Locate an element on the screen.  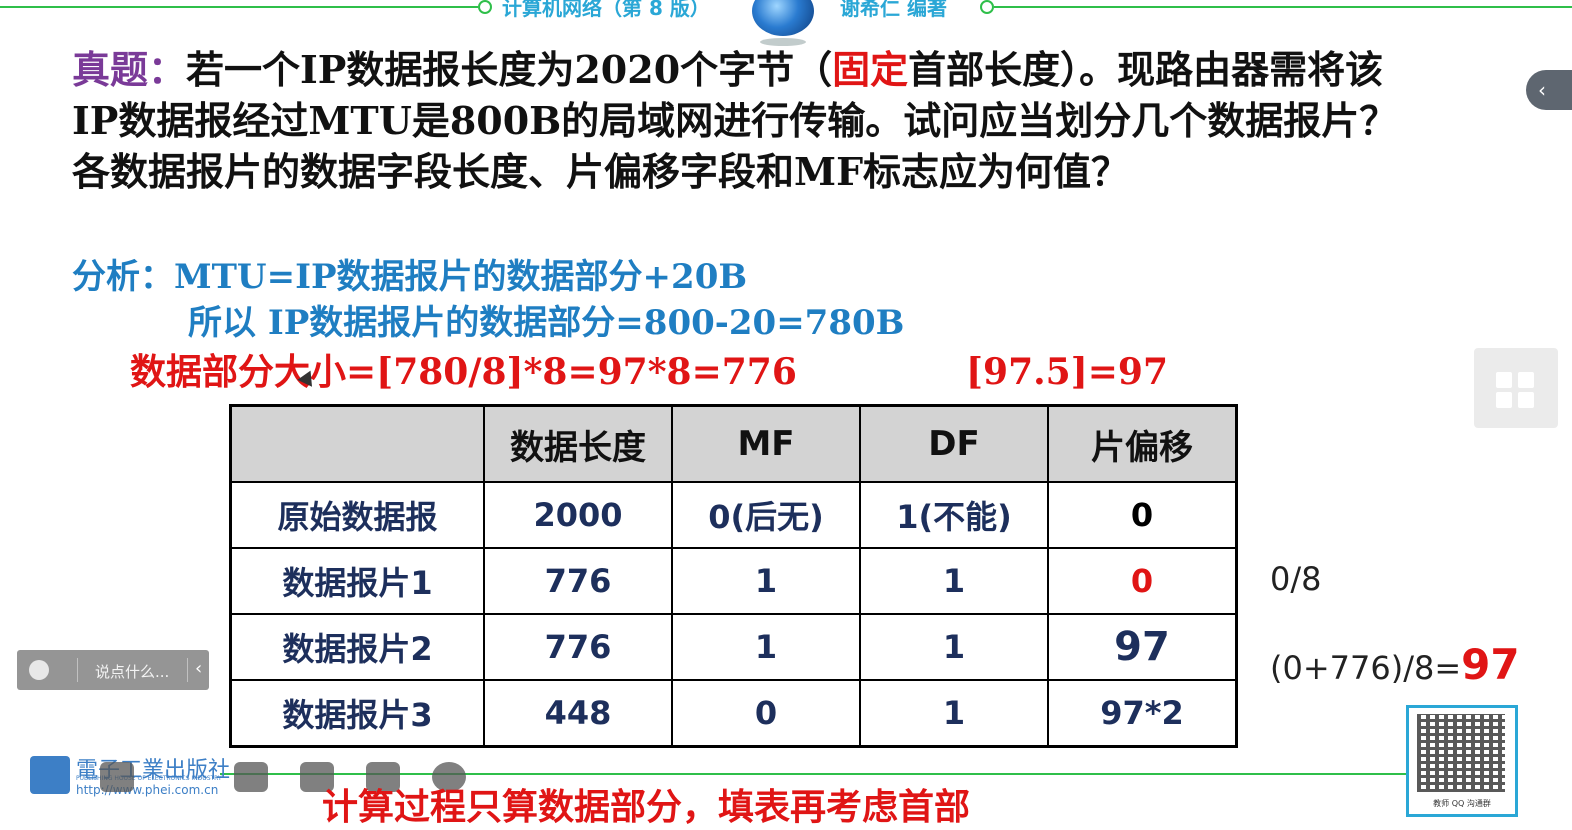
publisher-emblem-icon is located at coordinates (50, 775).